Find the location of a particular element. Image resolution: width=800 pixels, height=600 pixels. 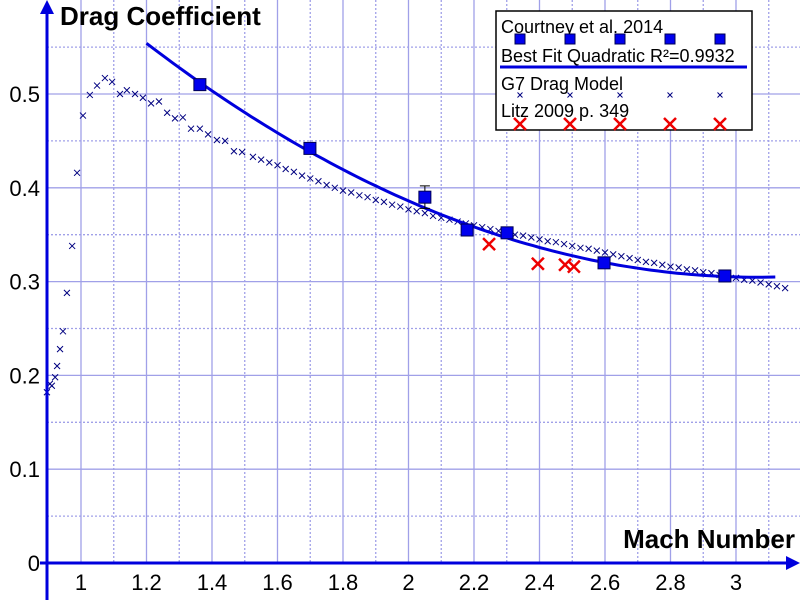

x-tick-label: 2.8 is located at coordinates (670, 582).